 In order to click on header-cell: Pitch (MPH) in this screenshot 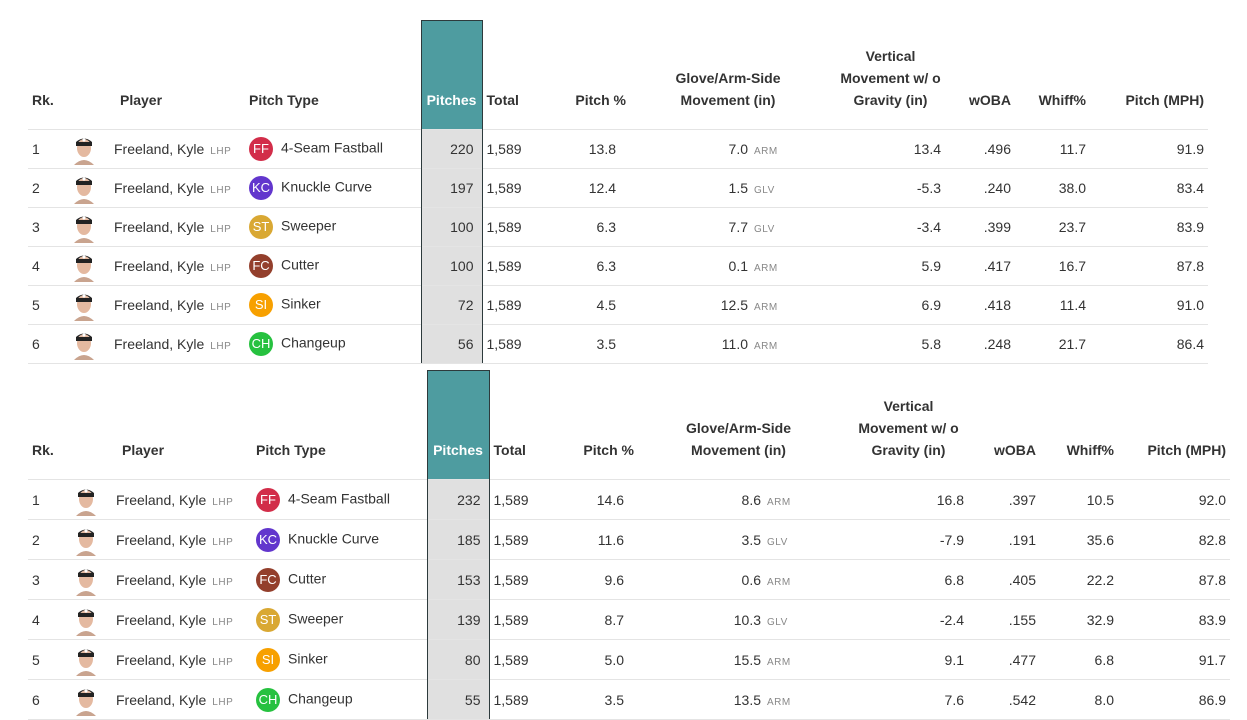, I will do `click(1186, 450)`.